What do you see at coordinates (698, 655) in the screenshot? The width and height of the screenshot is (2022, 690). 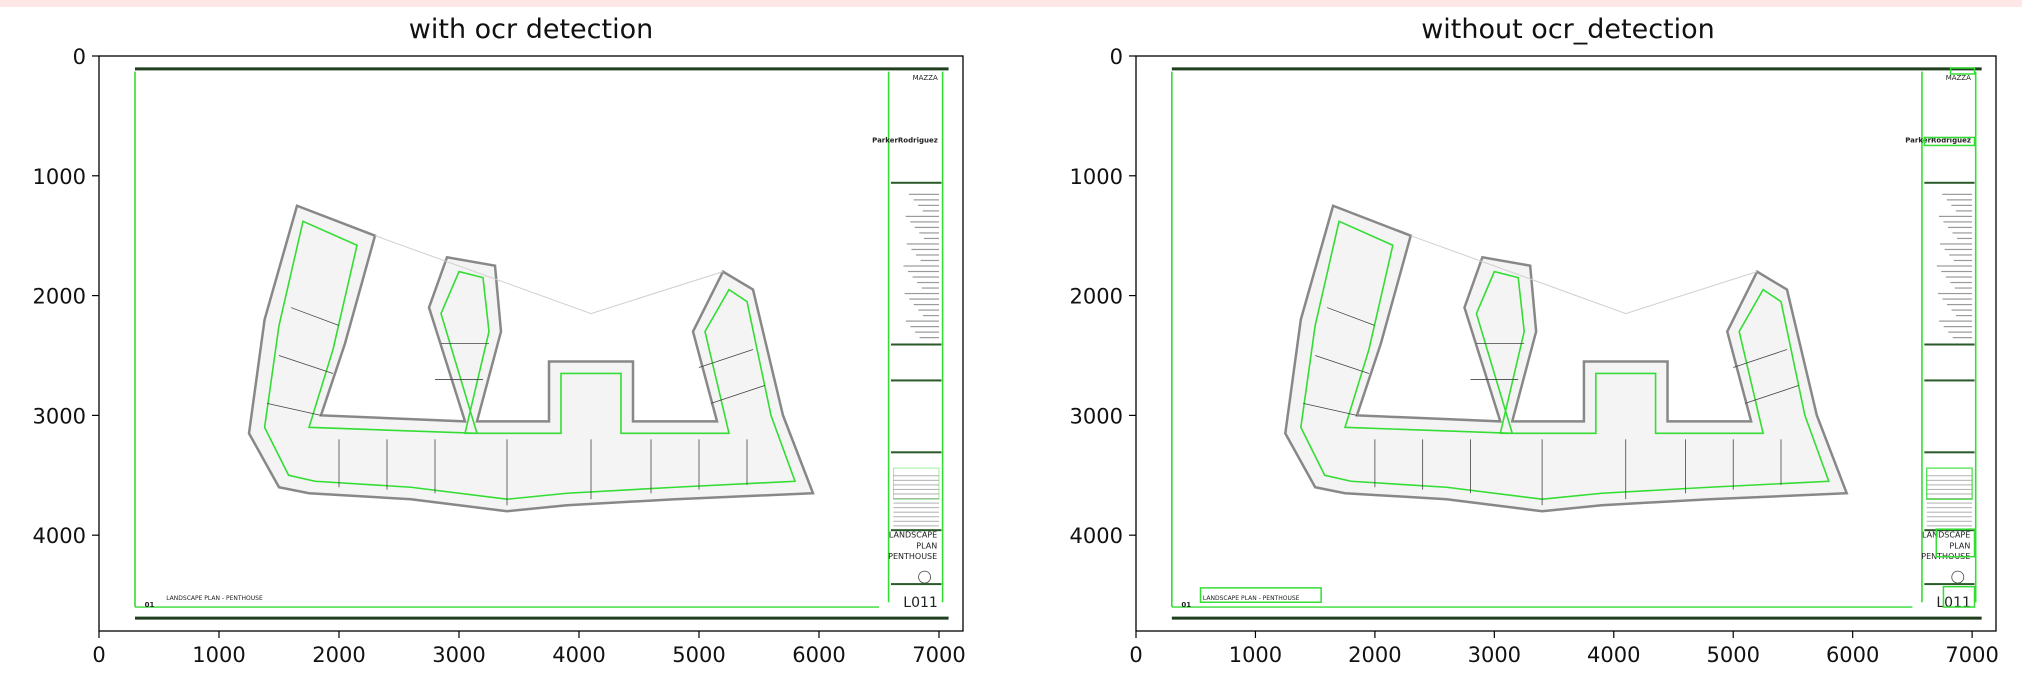 I see `x-tick-label: 5000` at bounding box center [698, 655].